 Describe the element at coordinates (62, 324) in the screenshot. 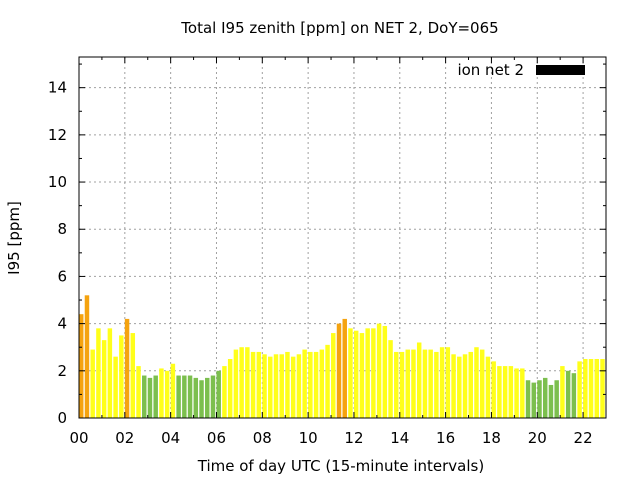

I see `y-tick-label: 4` at that location.